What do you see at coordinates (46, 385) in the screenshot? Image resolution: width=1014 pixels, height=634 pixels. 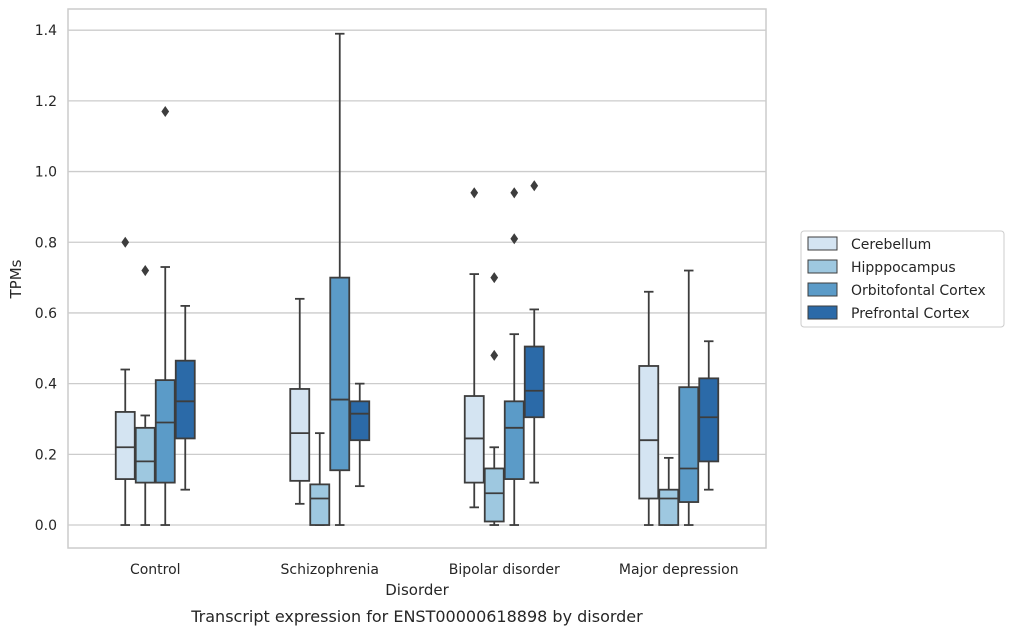 I see `y-tick-label: 0.4` at bounding box center [46, 385].